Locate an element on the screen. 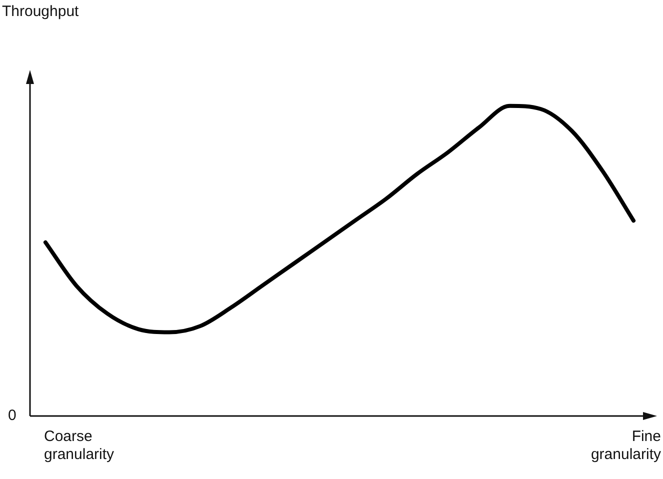 This screenshot has width=663, height=479. text: Coarse granularity is located at coordinates (80, 446).